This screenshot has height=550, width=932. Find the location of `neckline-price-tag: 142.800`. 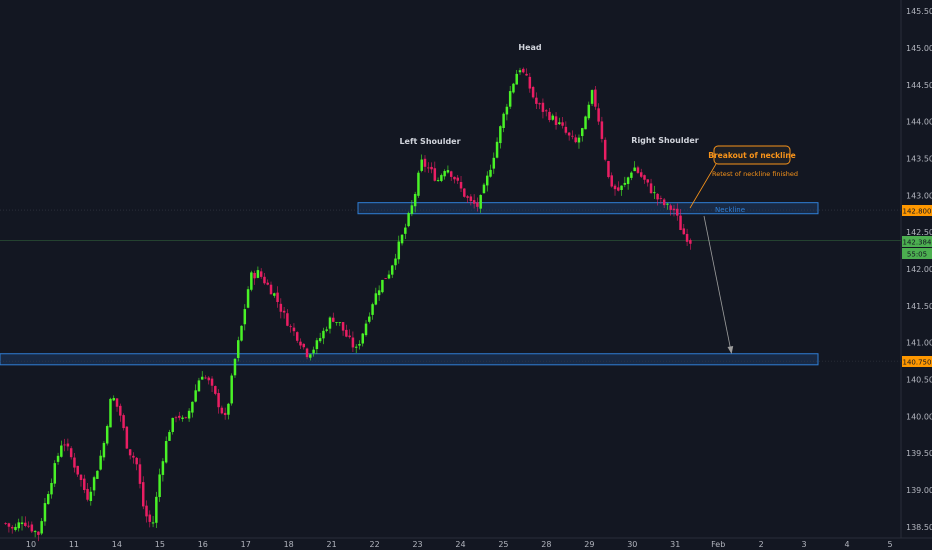

neckline-price-tag: 142.800 is located at coordinates (917, 210).